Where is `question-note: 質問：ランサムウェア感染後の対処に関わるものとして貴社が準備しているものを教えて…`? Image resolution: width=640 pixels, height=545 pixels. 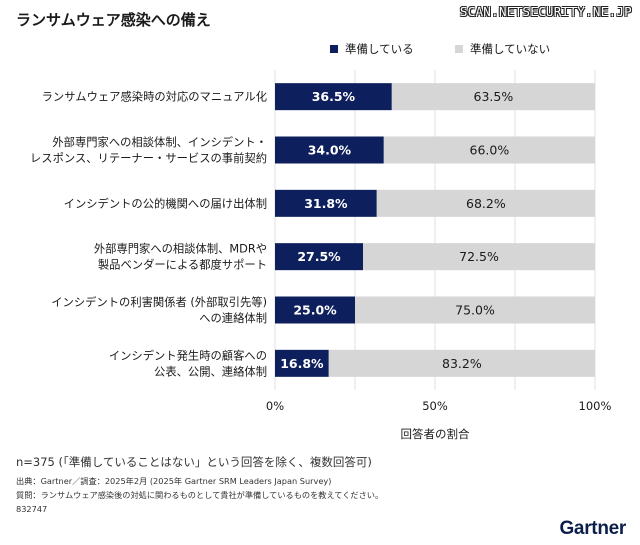
question-note: 質問：ランサムウェア感染後の対処に関わるものとして貴社が準備しているものを教えて… is located at coordinates (200, 495).